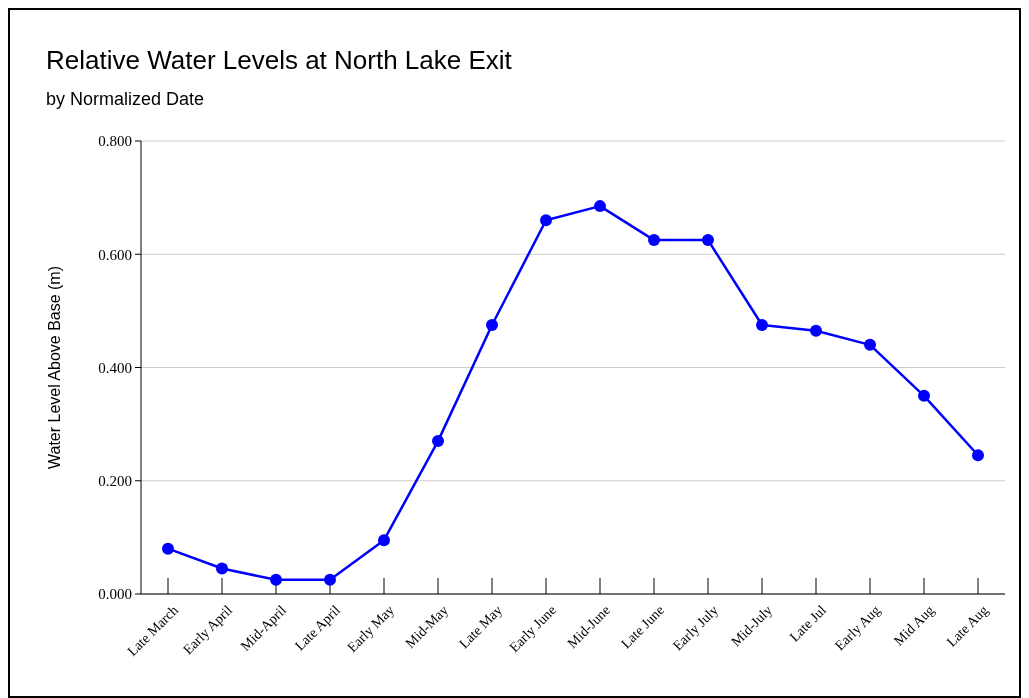 Image resolution: width=1029 pixels, height=698 pixels. Describe the element at coordinates (115, 594) in the screenshot. I see `y-tick-label: 0.000` at that location.